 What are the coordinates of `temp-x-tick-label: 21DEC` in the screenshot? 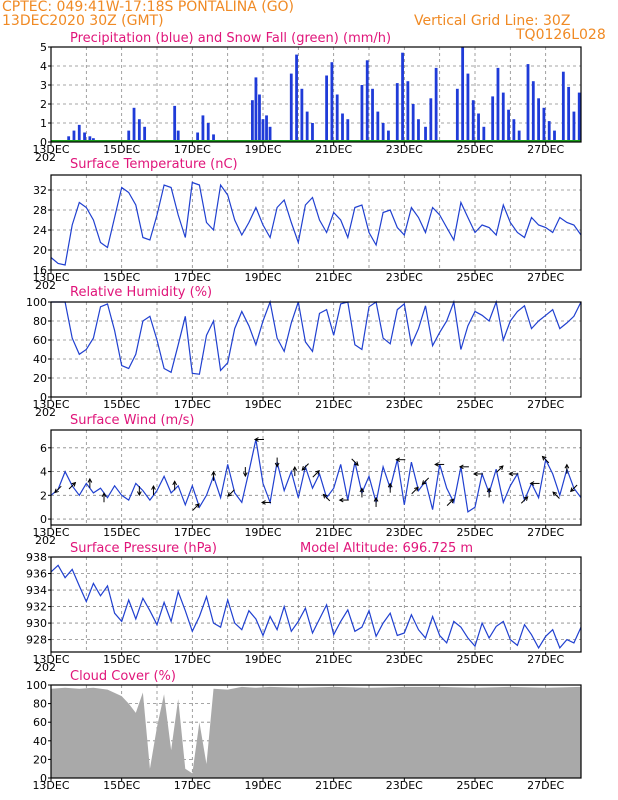 It's located at (333, 277).